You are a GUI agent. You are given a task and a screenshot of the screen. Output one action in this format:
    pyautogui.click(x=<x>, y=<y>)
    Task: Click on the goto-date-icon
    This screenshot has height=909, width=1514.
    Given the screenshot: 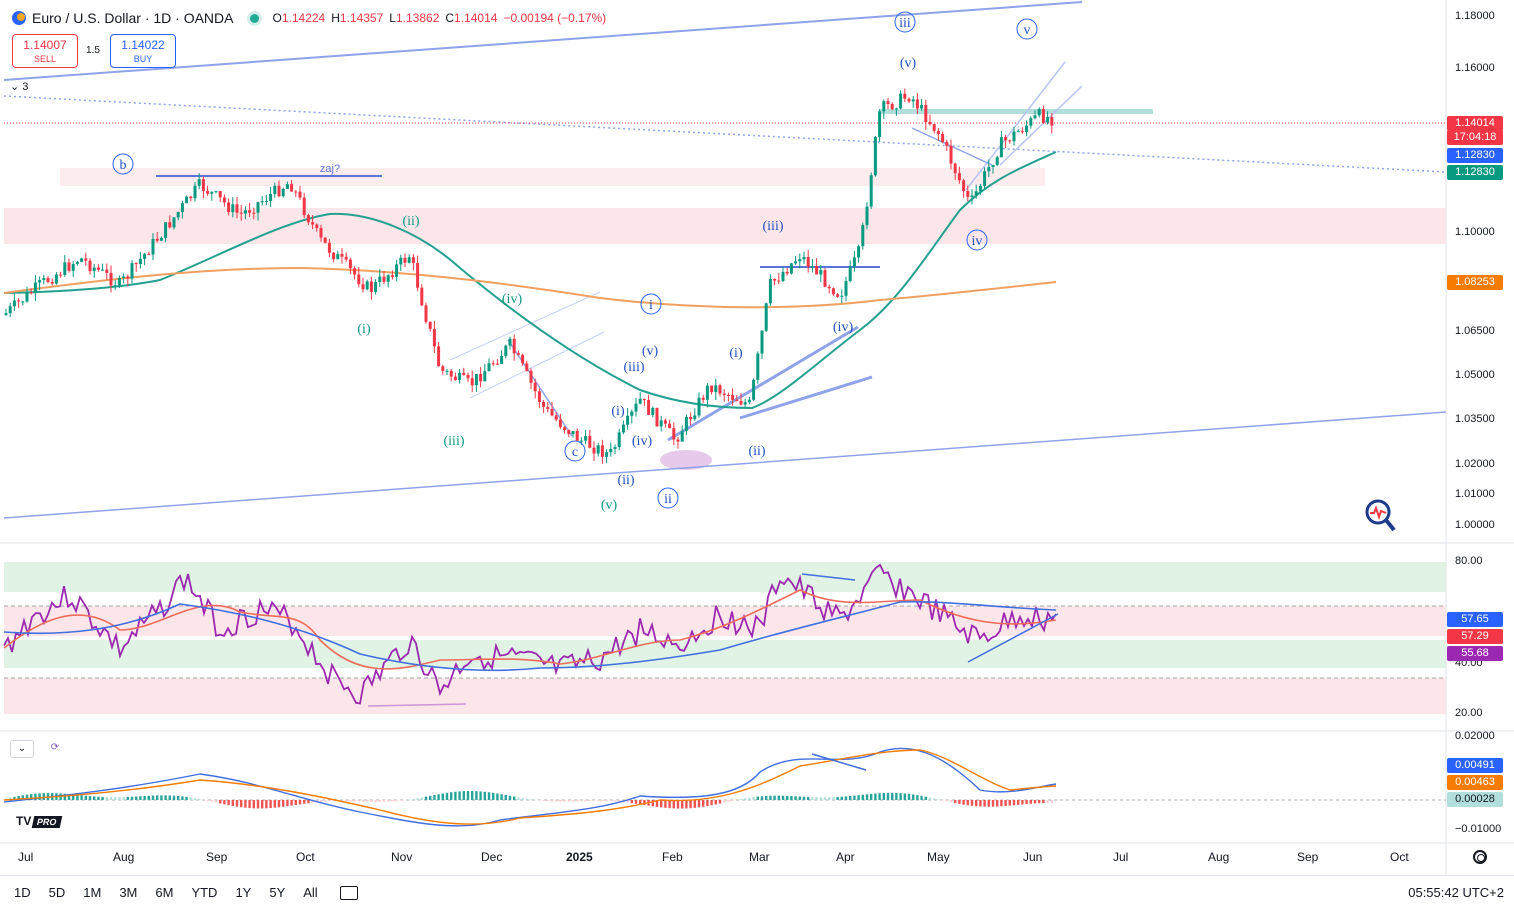 What is the action you would take?
    pyautogui.click(x=348, y=892)
    